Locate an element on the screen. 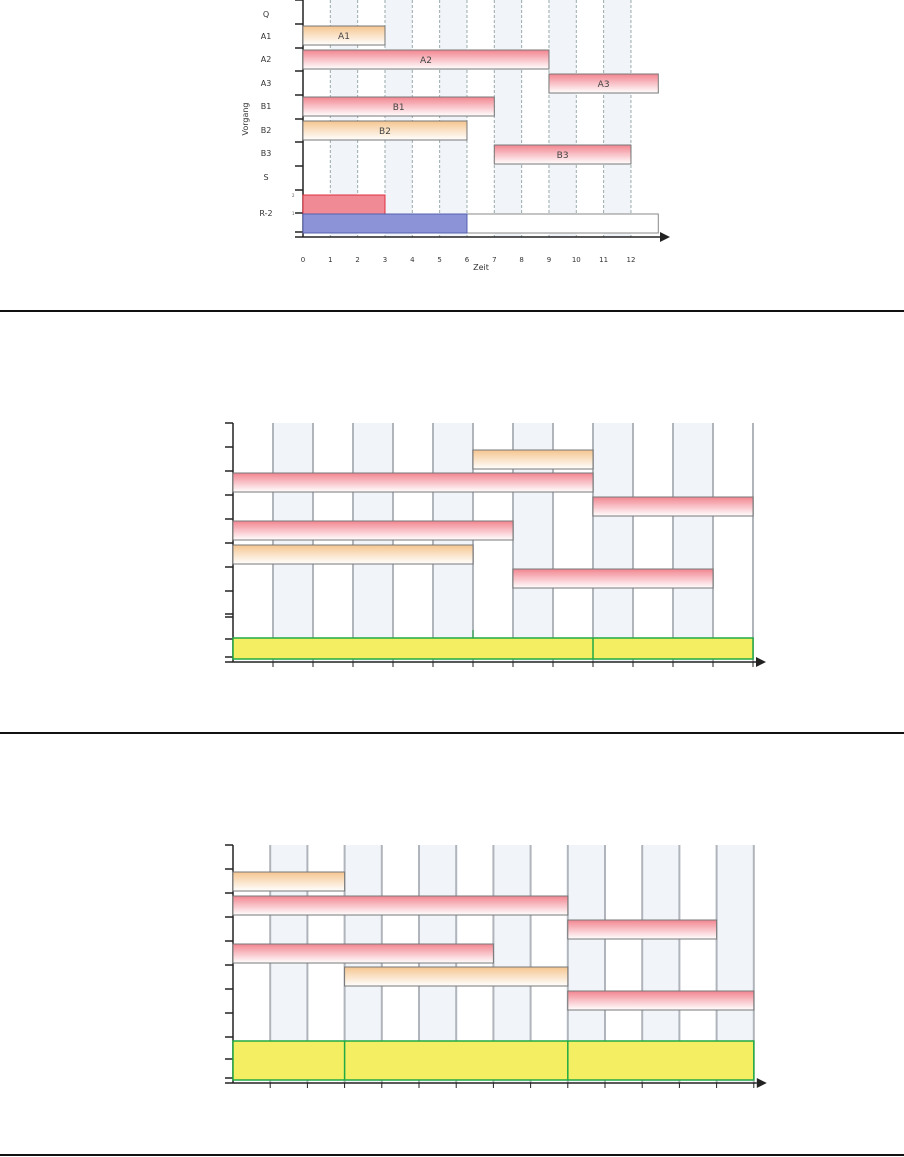  x-tick-label: 1 is located at coordinates (330, 260).